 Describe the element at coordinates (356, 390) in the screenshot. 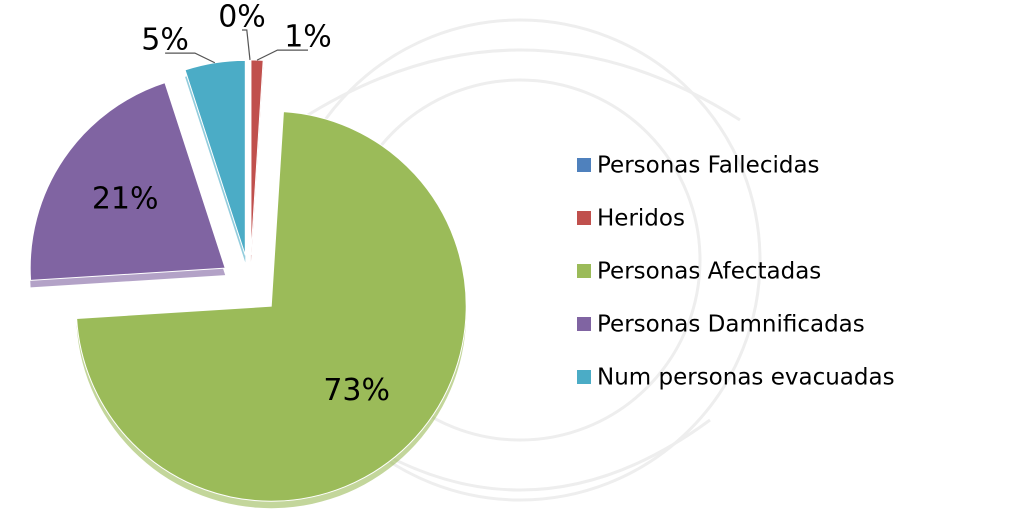

I see `data-label: 73%` at that location.